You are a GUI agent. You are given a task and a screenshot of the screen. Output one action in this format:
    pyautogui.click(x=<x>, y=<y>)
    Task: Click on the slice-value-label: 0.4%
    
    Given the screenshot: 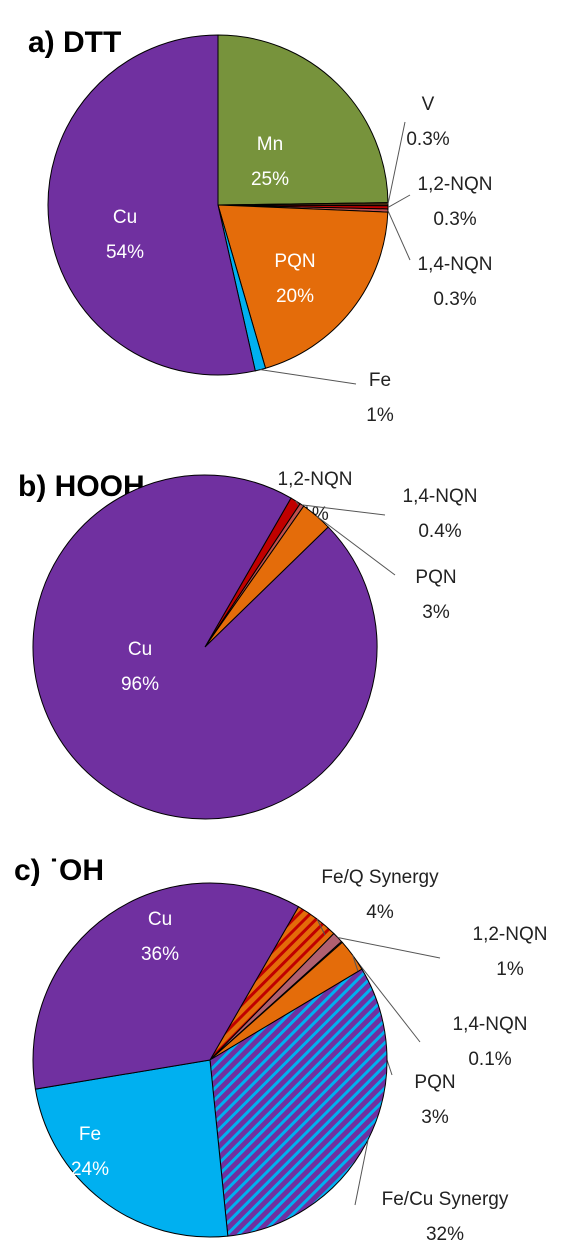 What is the action you would take?
    pyautogui.click(x=439, y=531)
    